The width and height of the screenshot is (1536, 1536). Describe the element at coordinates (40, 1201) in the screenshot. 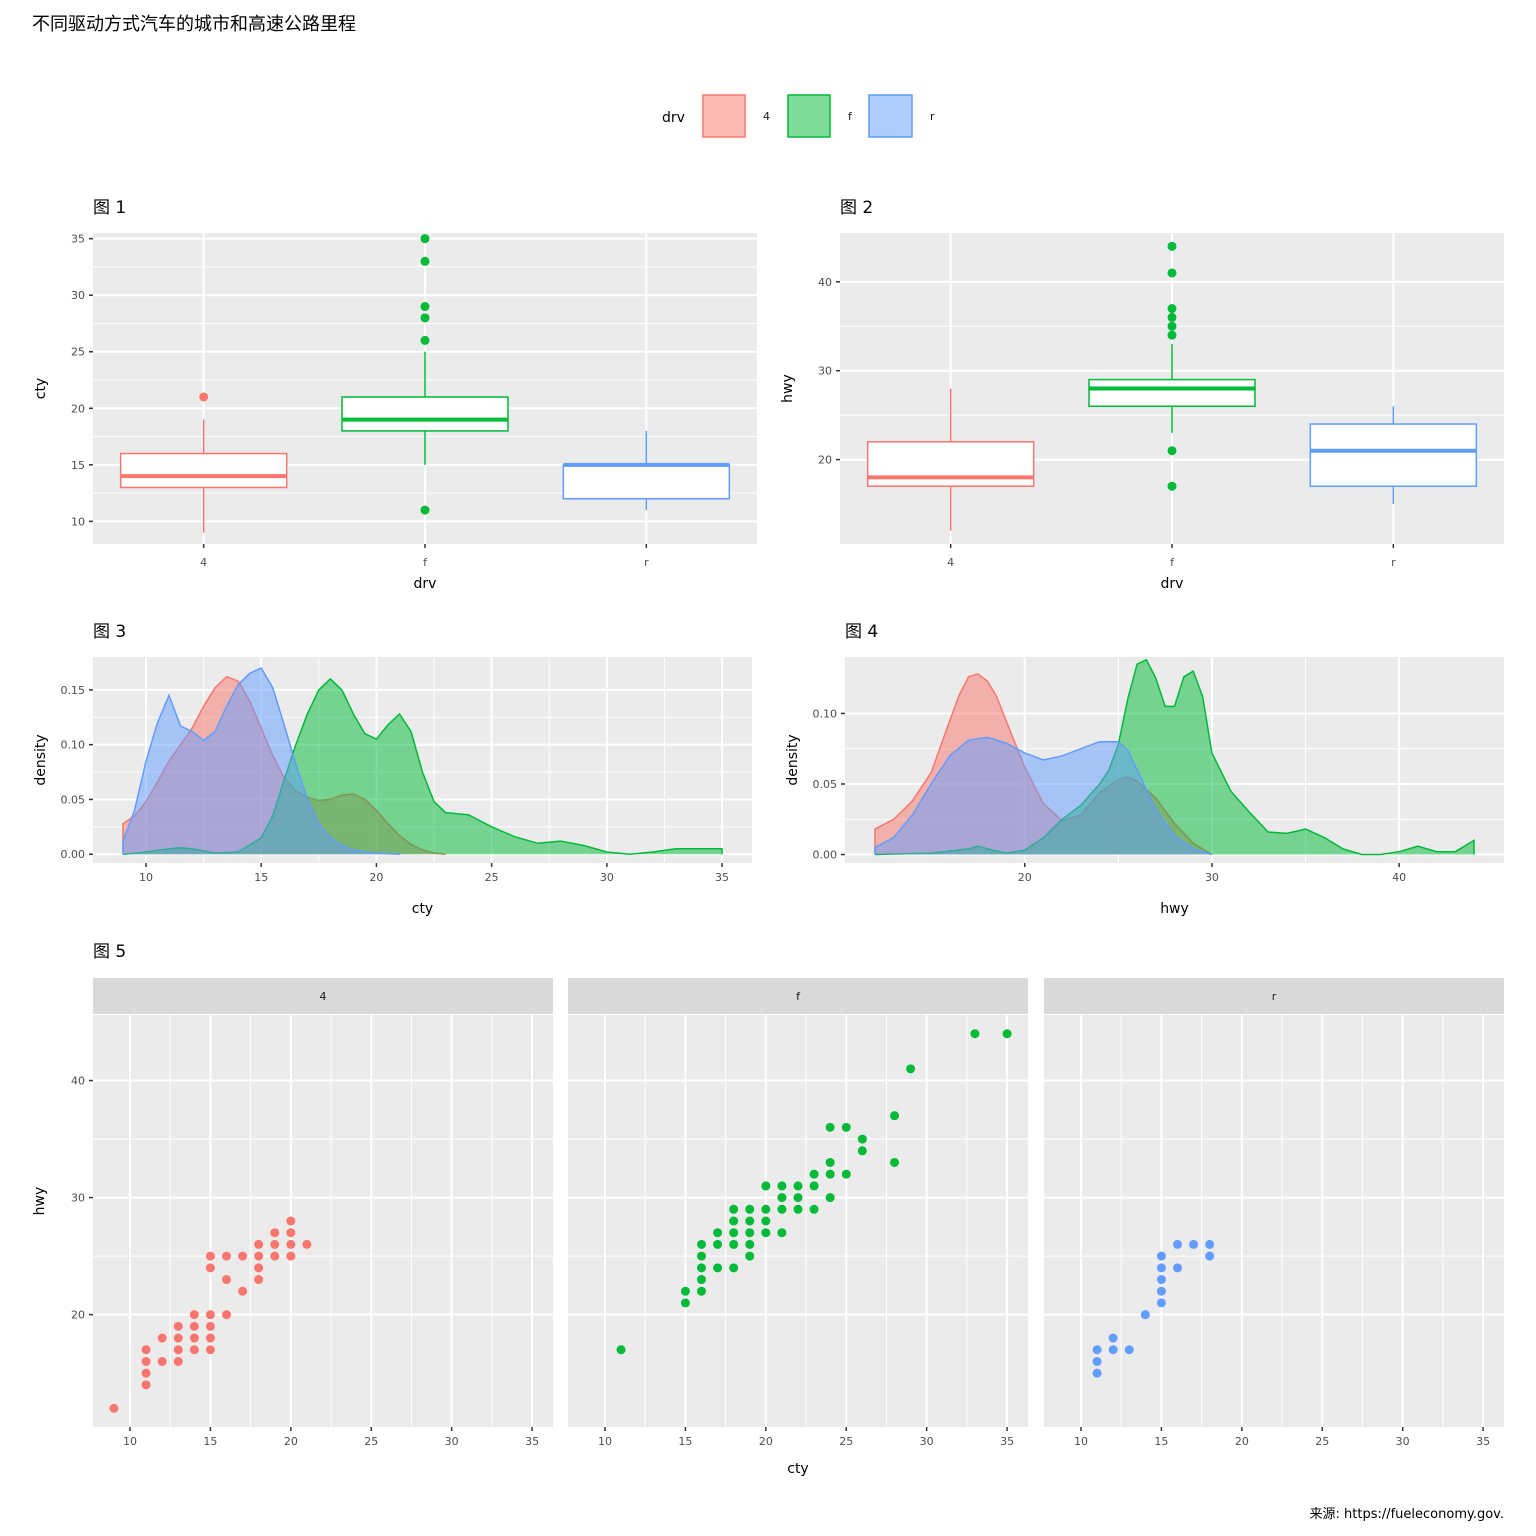

I see `y-axis-title-5: hwy` at that location.